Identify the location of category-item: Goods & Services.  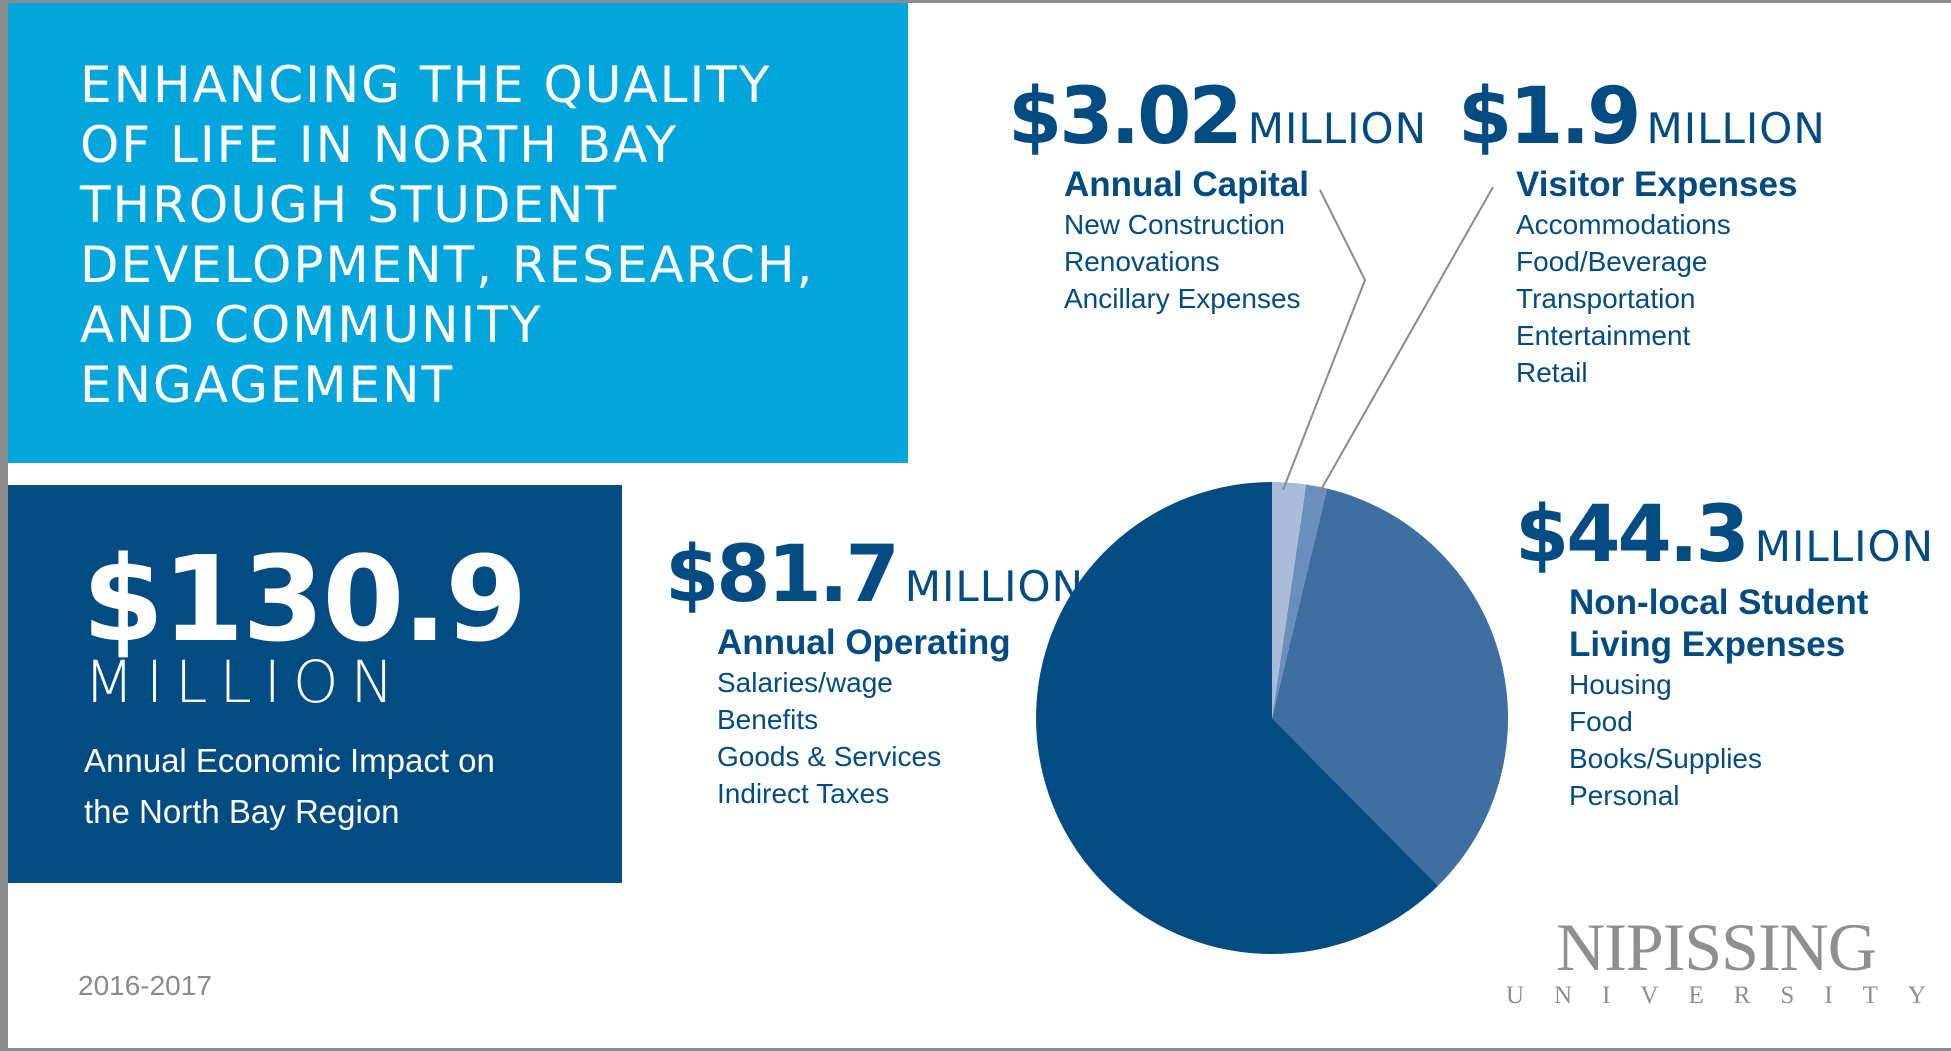
(829, 756).